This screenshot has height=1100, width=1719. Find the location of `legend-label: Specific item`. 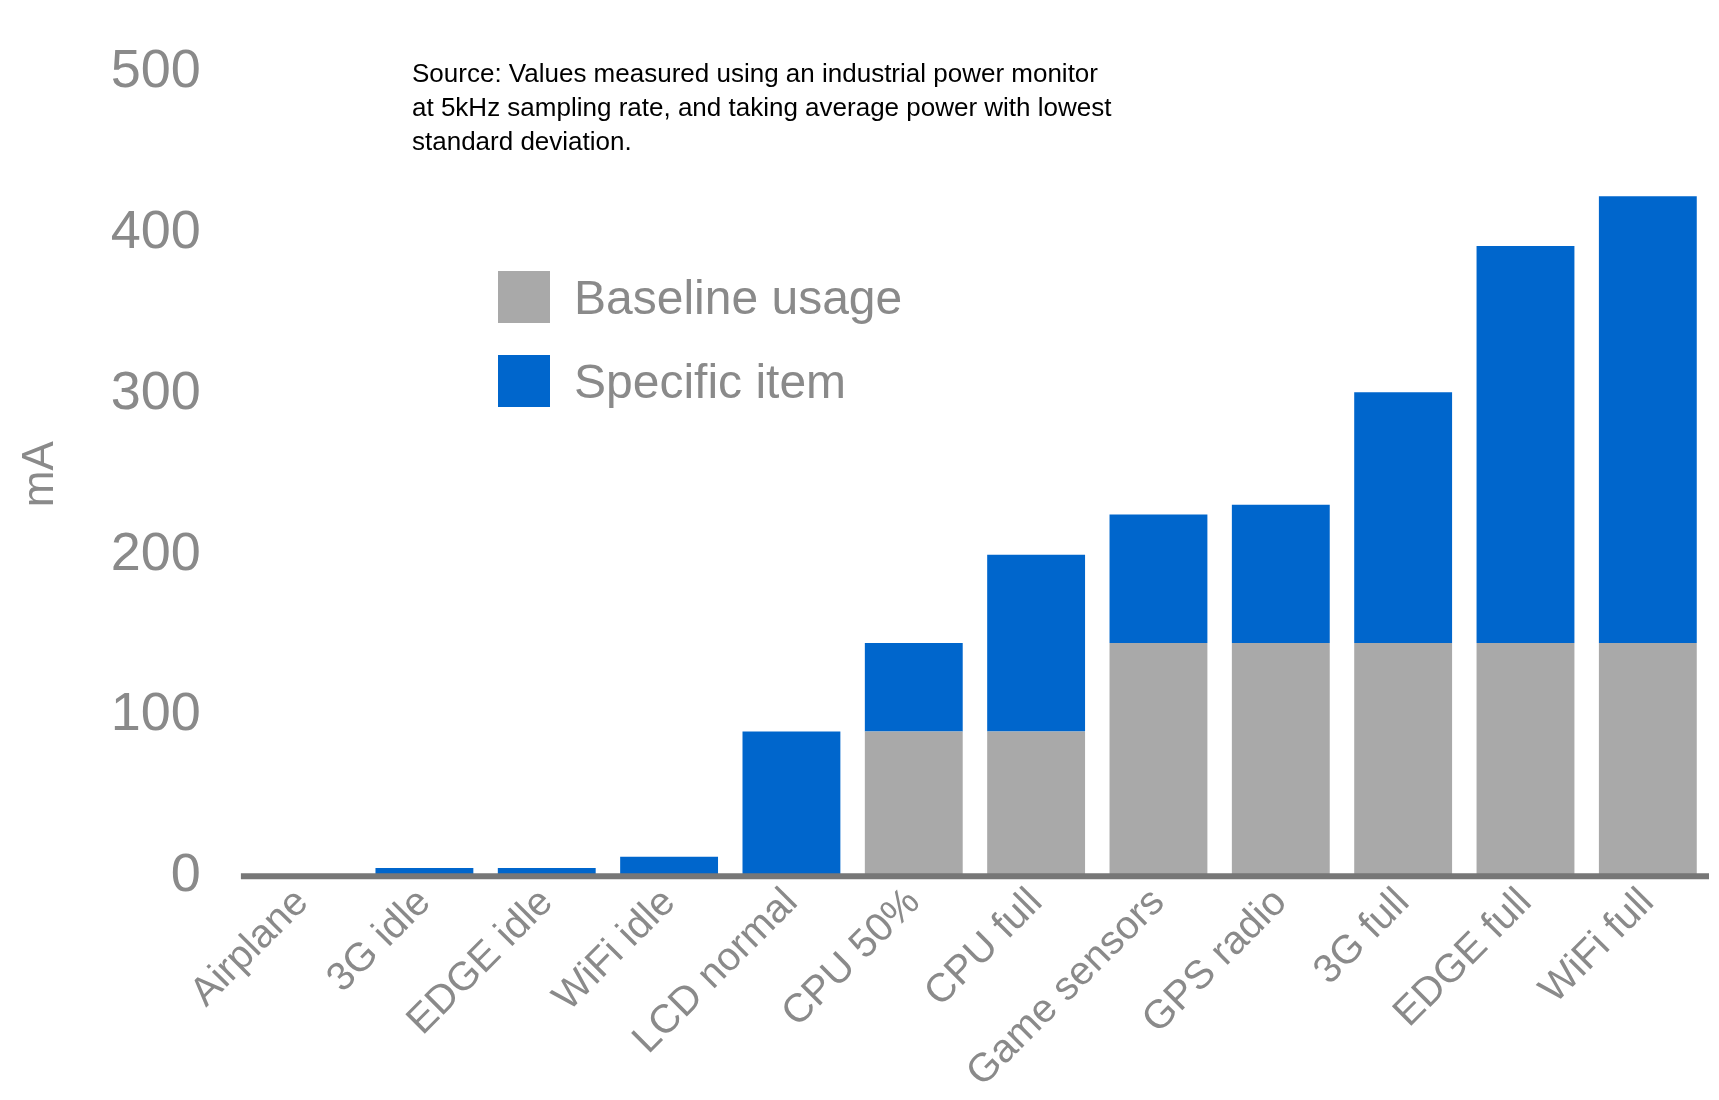

legend-label: Specific item is located at coordinates (710, 381).